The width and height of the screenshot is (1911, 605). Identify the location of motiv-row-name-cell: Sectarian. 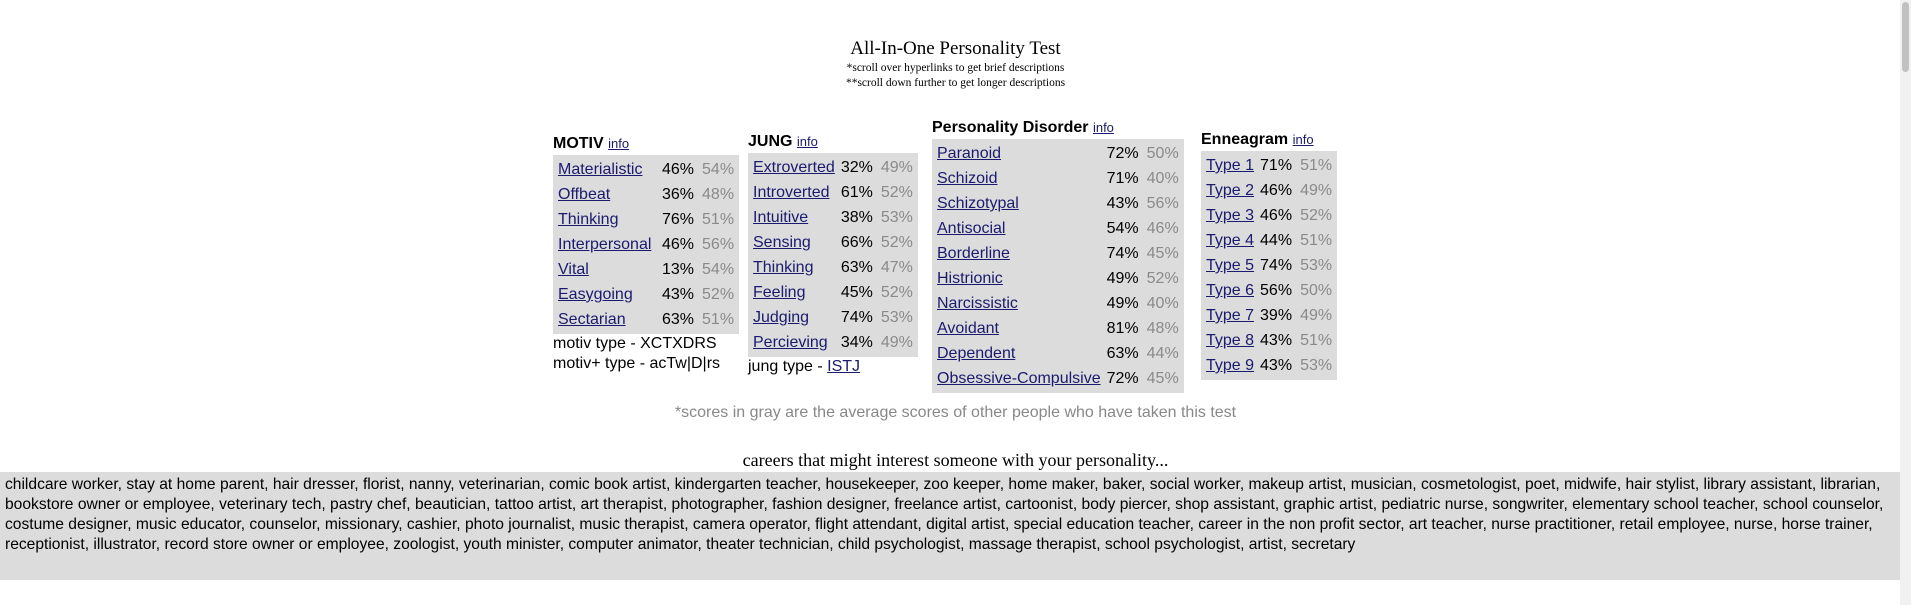
(607, 319).